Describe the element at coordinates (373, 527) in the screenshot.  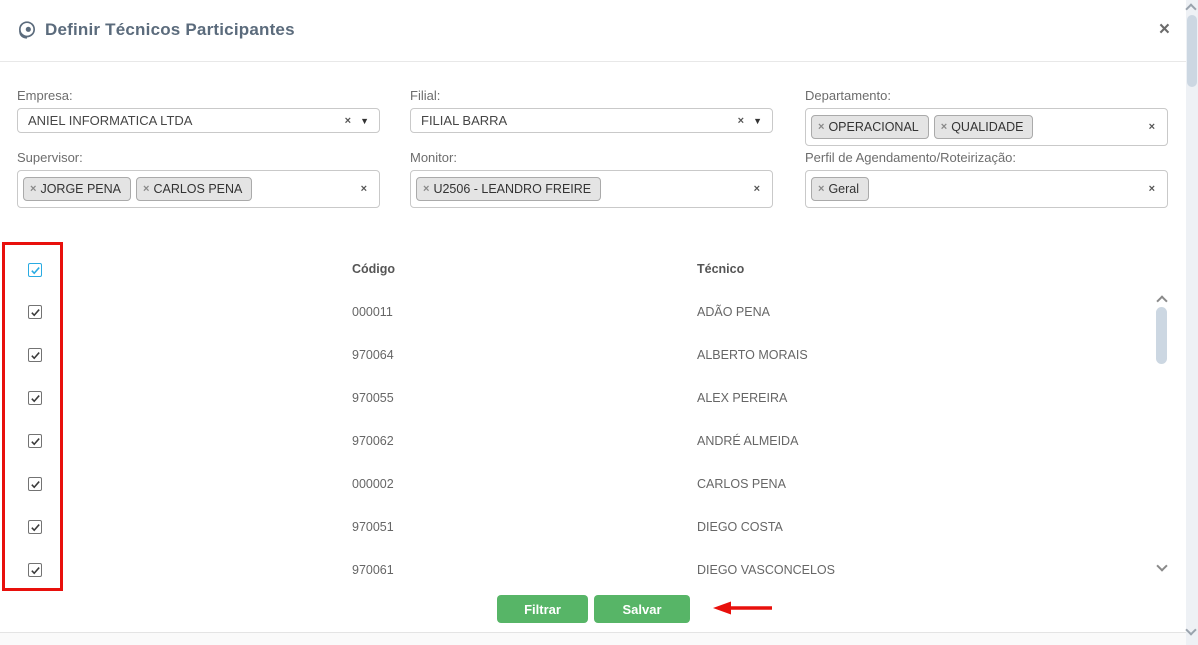
I see `row-code: 970051` at that location.